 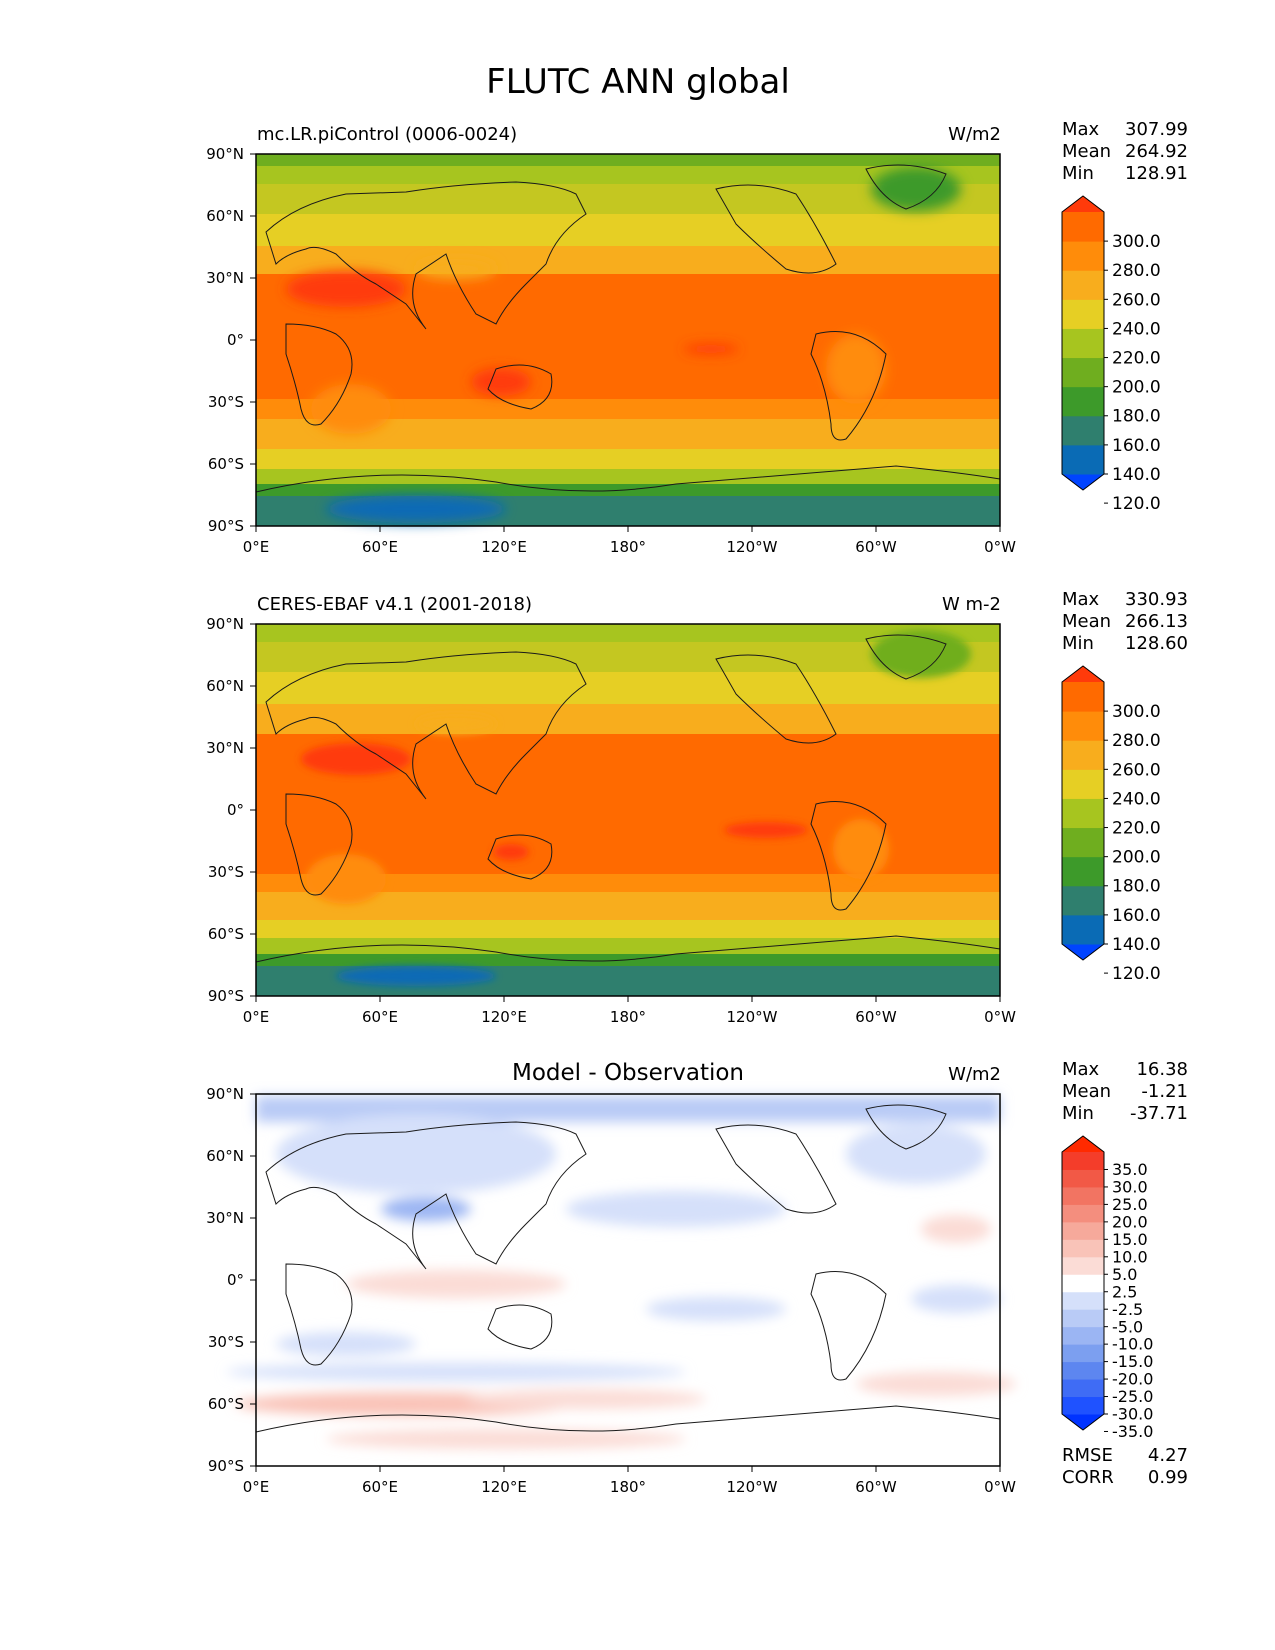 I want to click on stat-mean-value: 264.92, so click(x=1156, y=151).